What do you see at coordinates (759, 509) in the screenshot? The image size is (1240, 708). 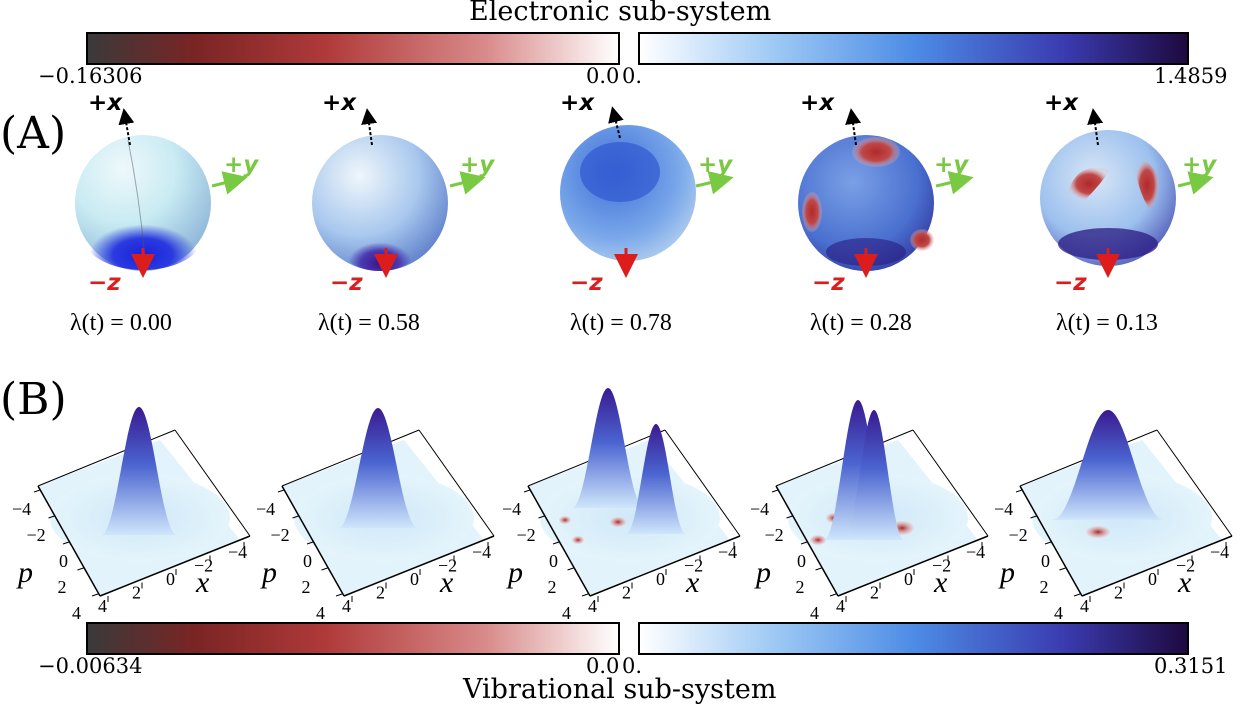 I see `p-tick-3-0: −4` at bounding box center [759, 509].